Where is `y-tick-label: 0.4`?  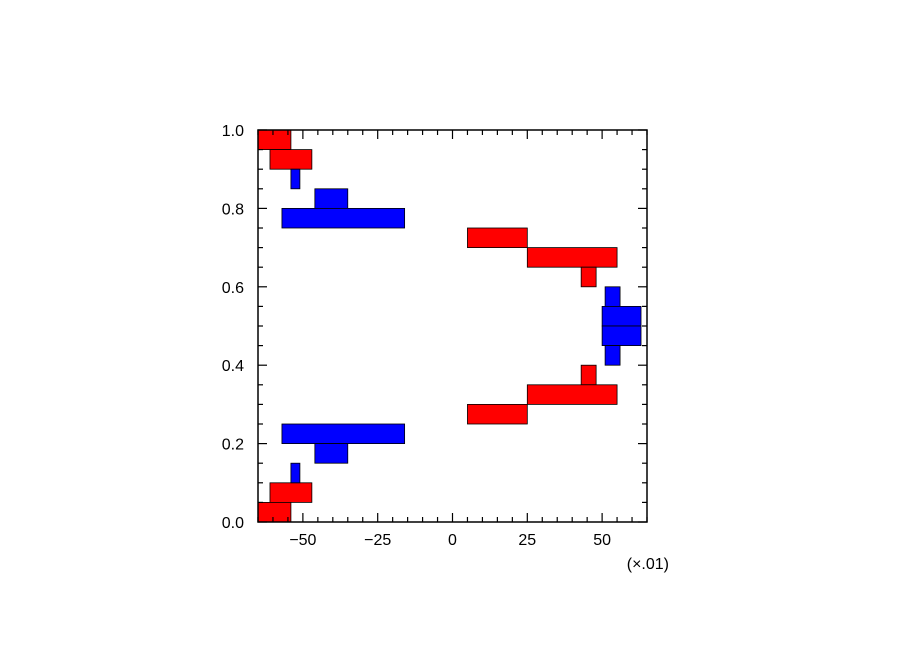 y-tick-label: 0.4 is located at coordinates (233, 366).